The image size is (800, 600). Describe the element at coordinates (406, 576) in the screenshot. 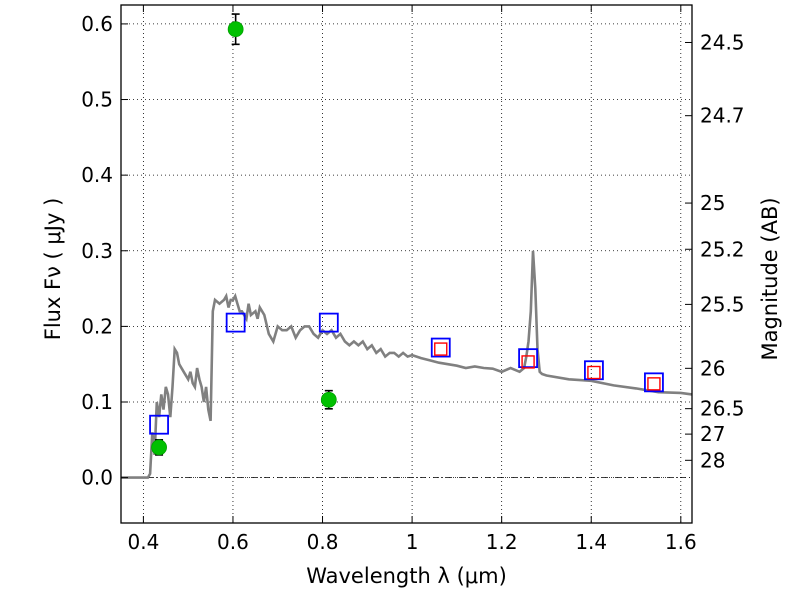

I see `x-axis-label: Wavelength λ (μm)` at that location.